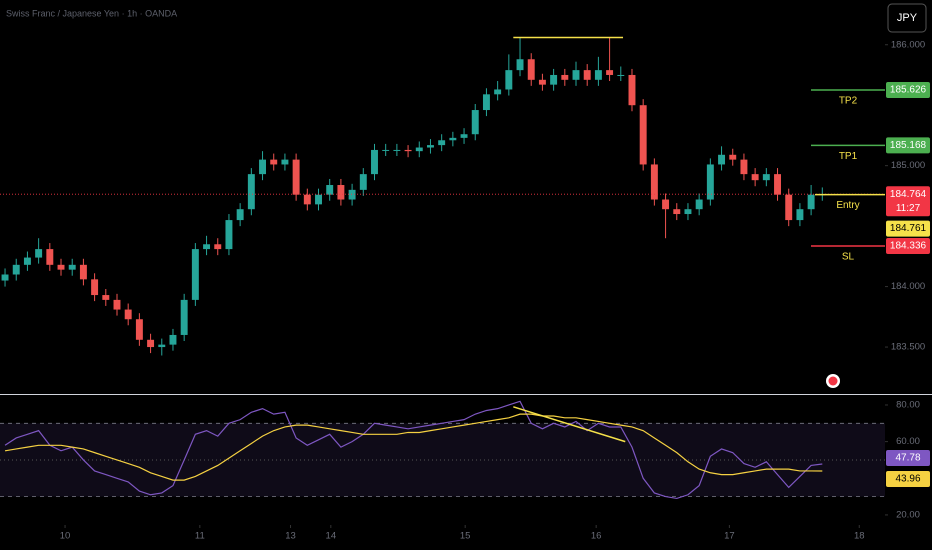  I want to click on rsi-band, so click(442, 460).